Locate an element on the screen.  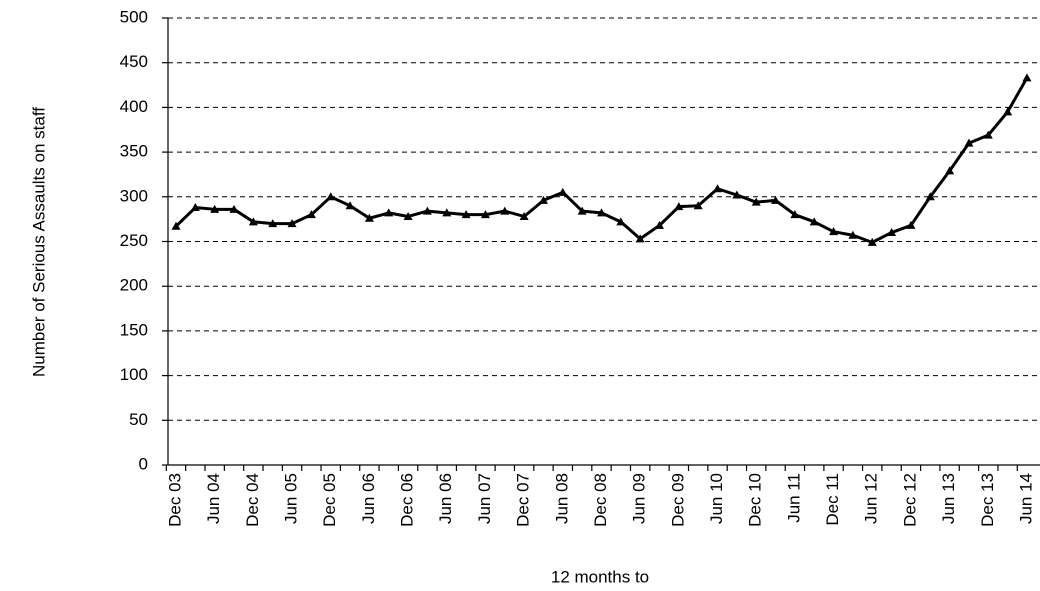
x-axis-title: 12 months to is located at coordinates (600, 576).